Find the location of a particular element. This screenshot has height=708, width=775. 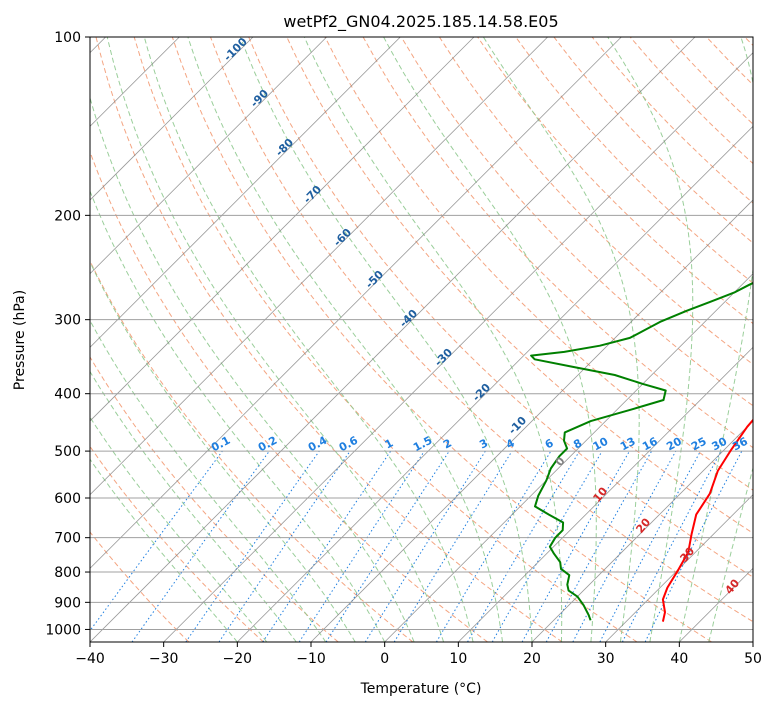

y-tick-label: 100 is located at coordinates (67, 38).